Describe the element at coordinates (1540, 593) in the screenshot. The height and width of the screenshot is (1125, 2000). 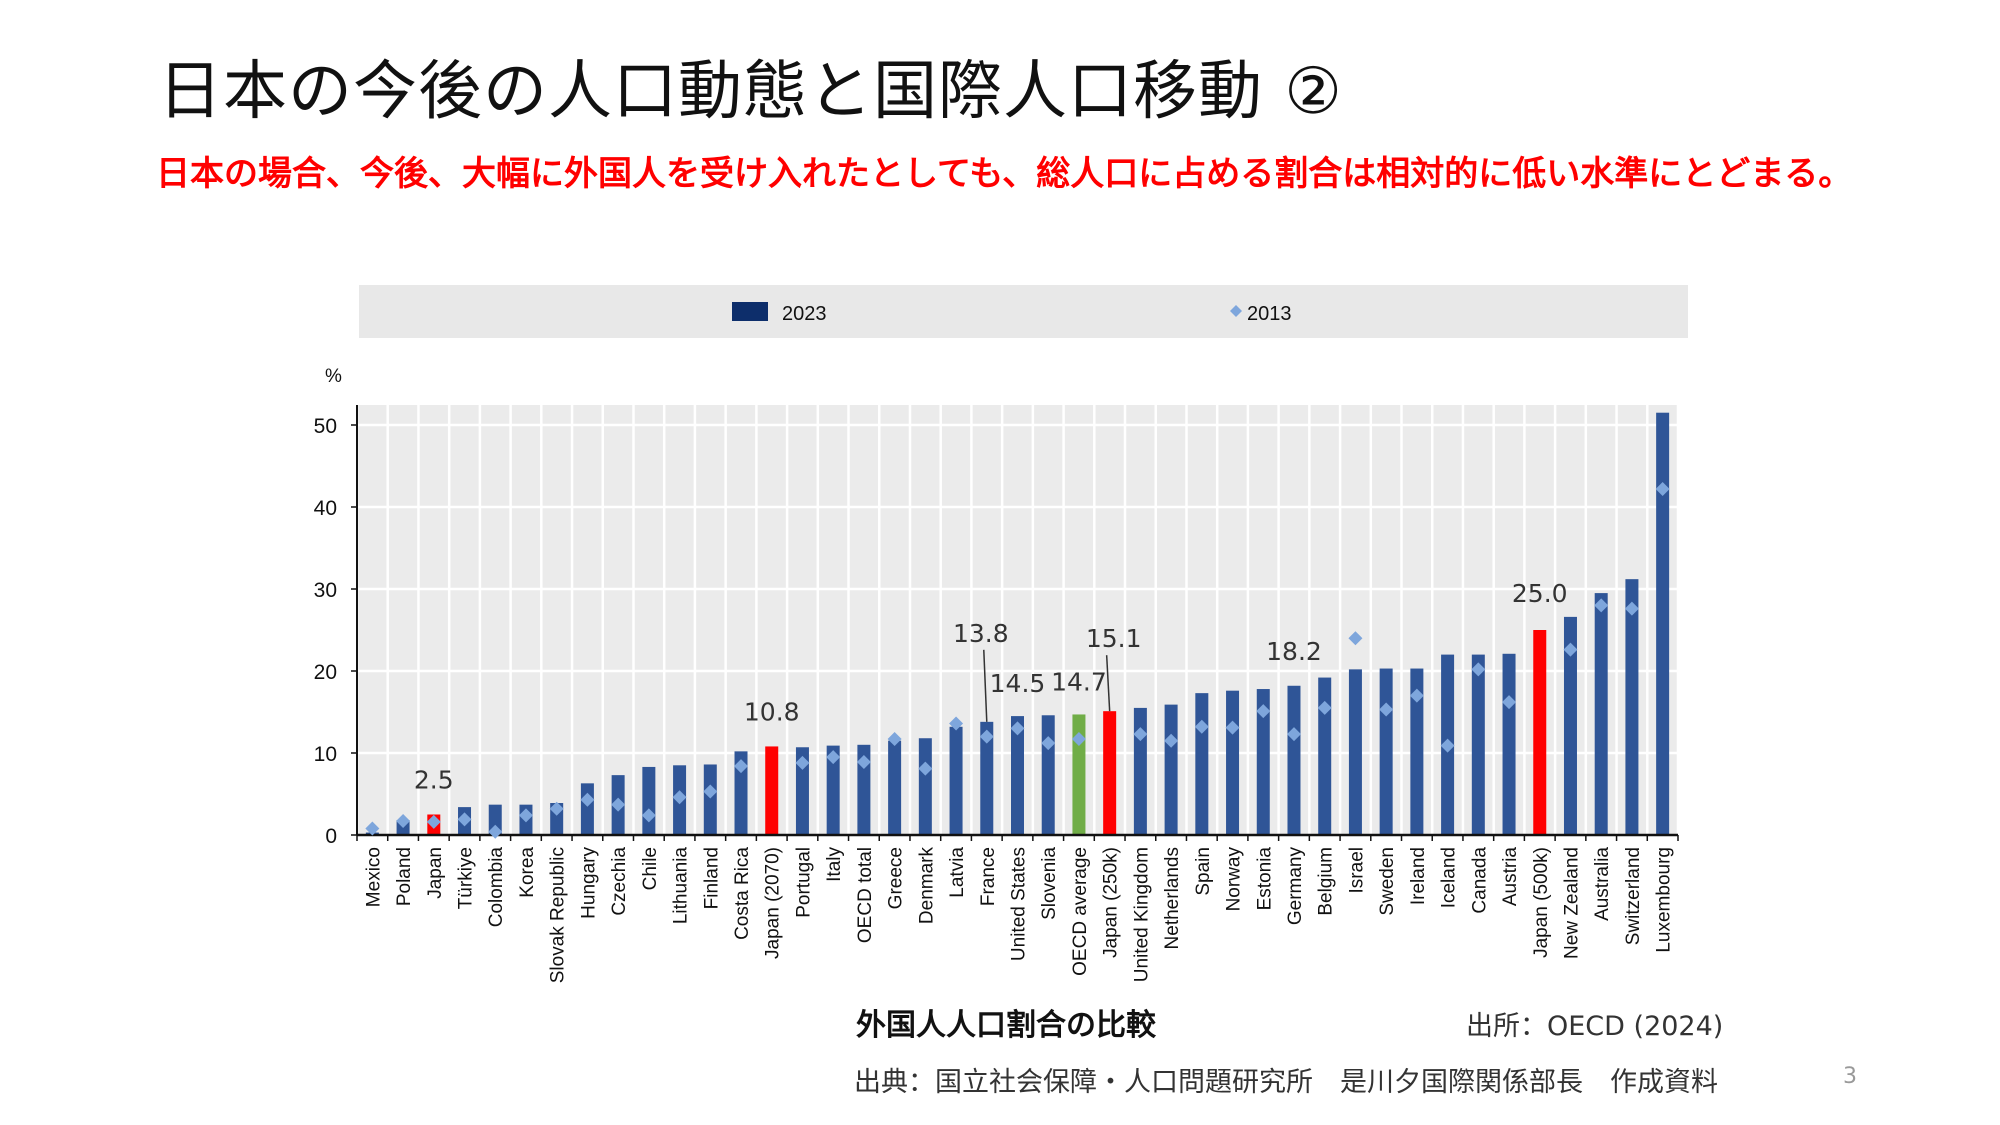
I see `data-label: 25.0` at that location.